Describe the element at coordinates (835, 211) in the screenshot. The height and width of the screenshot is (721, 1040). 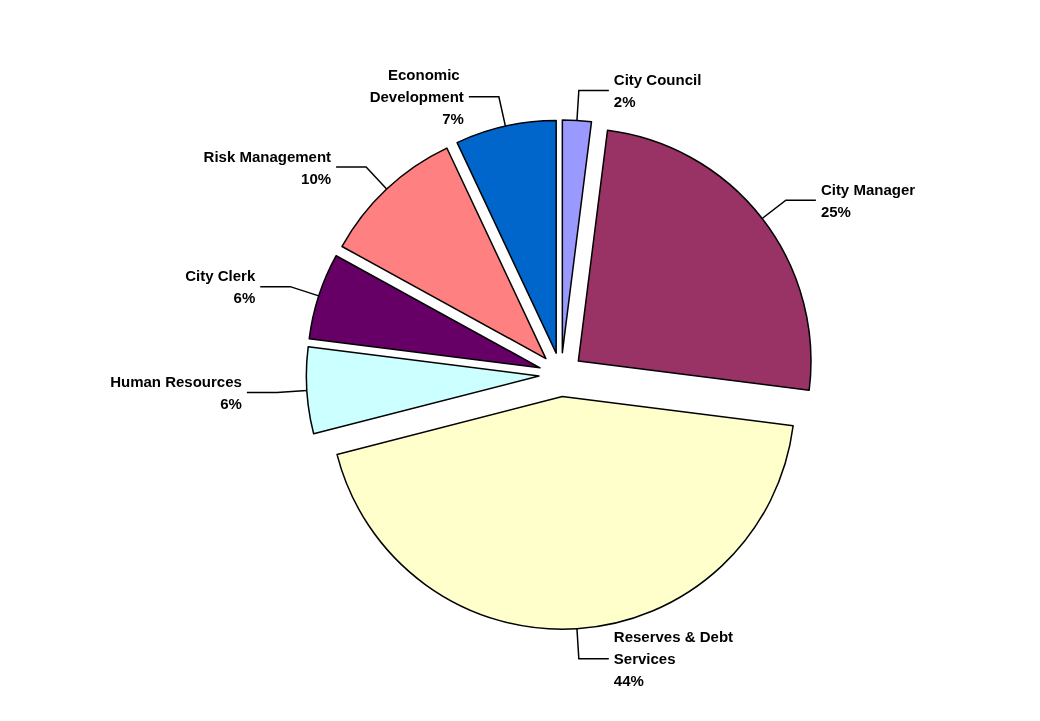
I see `data-label: 25%` at that location.